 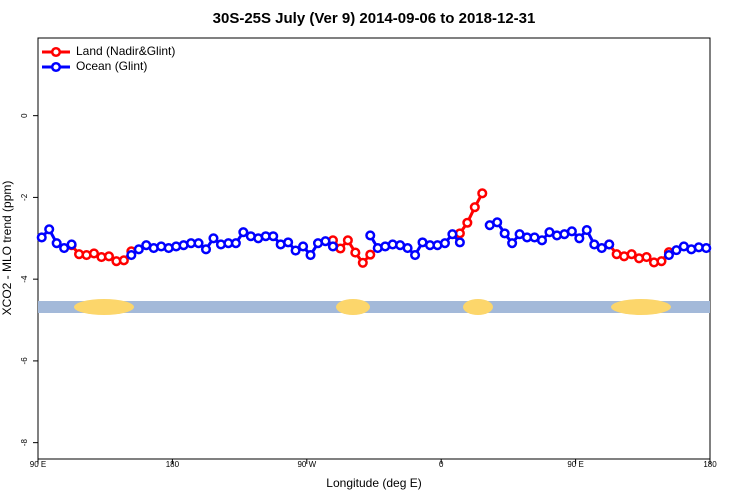 I want to click on legend-label: Land (Nadir&Glint), so click(x=125, y=51).